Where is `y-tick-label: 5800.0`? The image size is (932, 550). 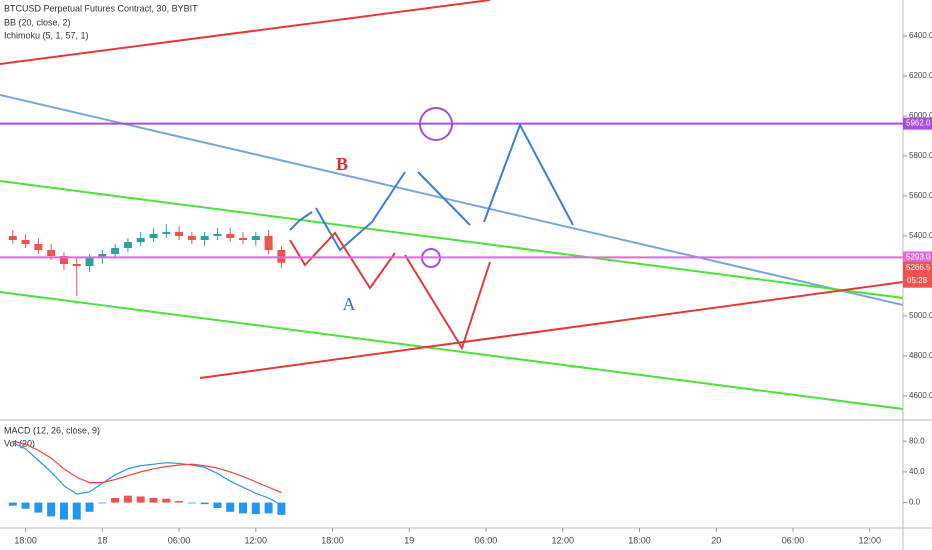
y-tick-label: 5800.0 is located at coordinates (920, 155).